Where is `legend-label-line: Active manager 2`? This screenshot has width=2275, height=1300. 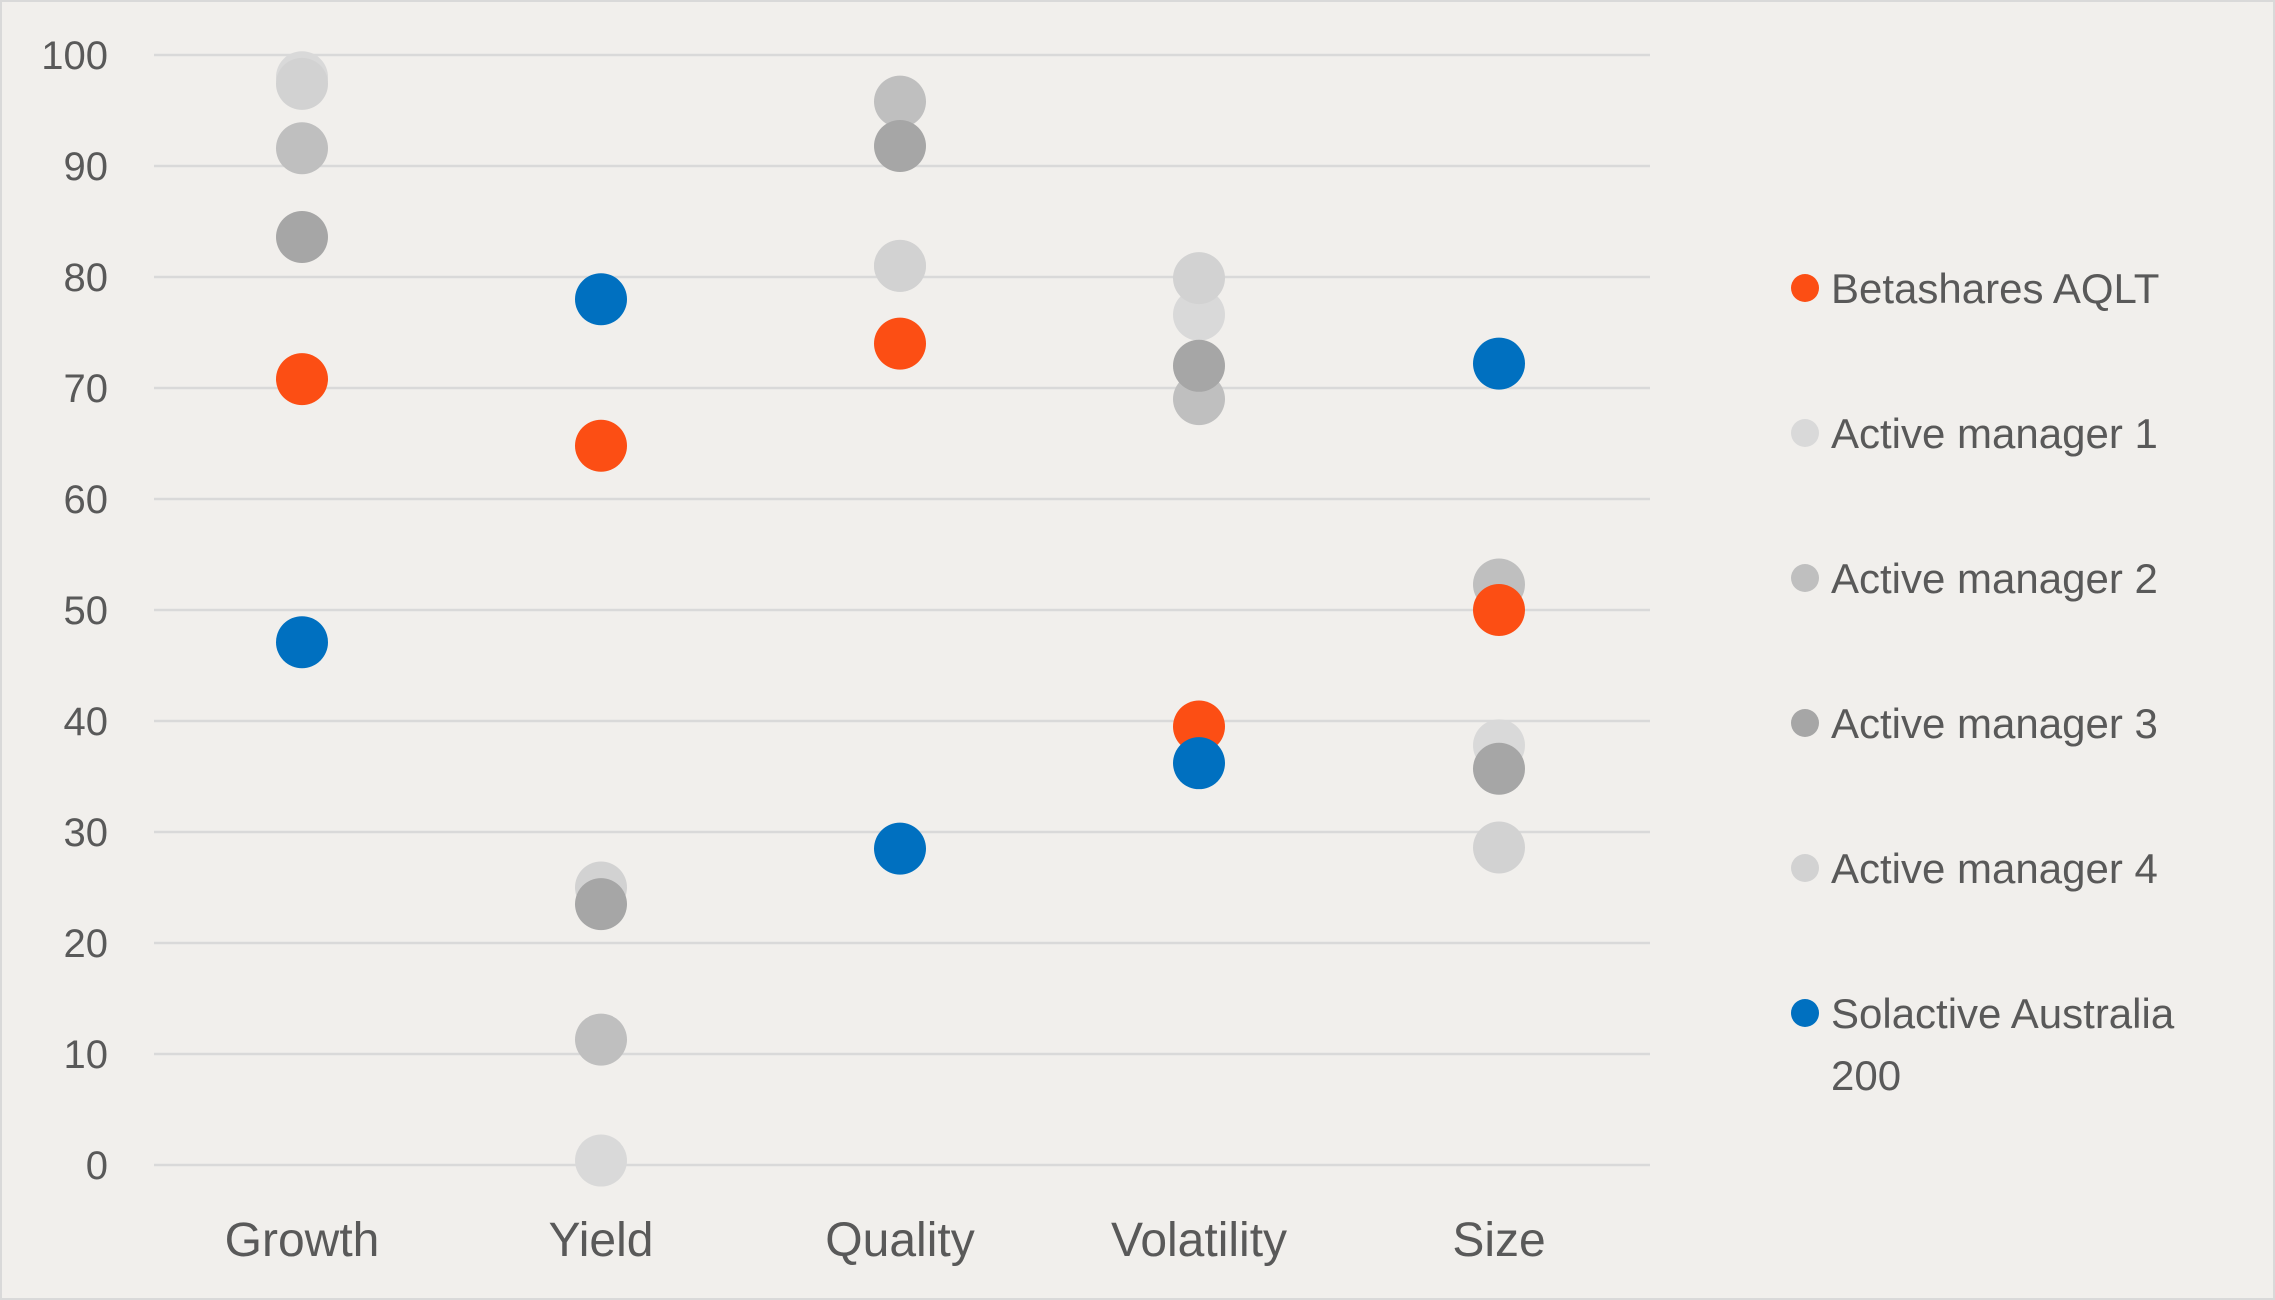 legend-label-line: Active manager 2 is located at coordinates (1994, 578).